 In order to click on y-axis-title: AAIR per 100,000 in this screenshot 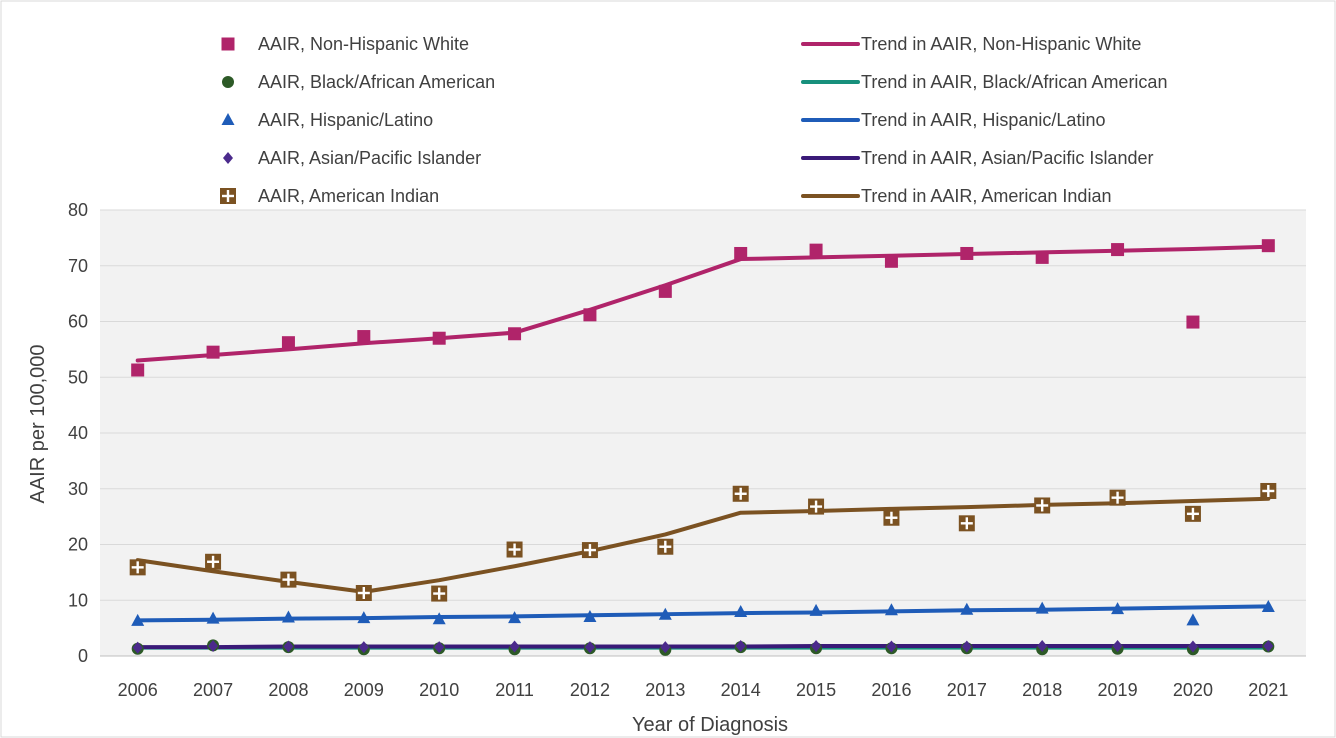, I will do `click(38, 424)`.